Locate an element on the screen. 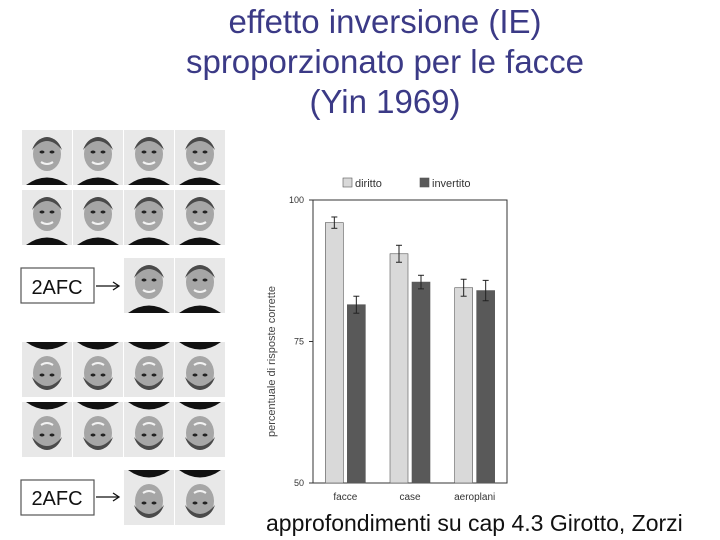 This screenshot has height=540, width=720. legend-label-diritto: diritto is located at coordinates (368, 184).